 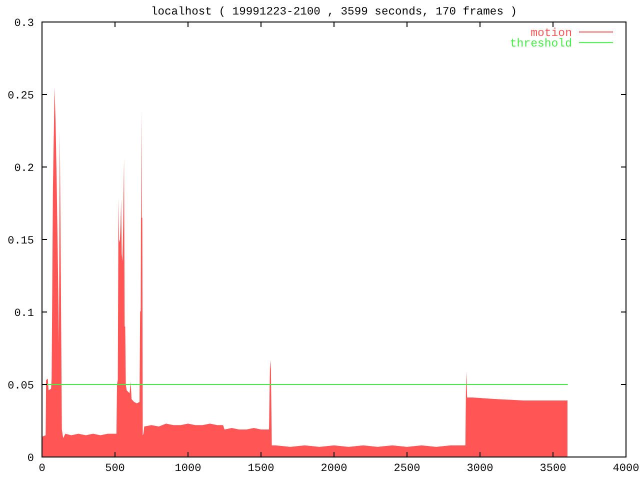 I want to click on x-tick-label: 2500, so click(x=407, y=469).